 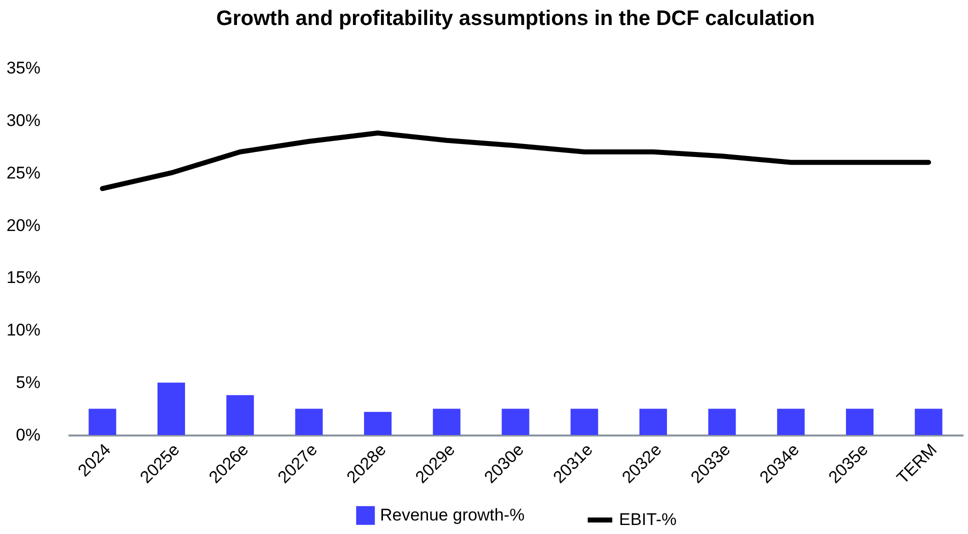 What do you see at coordinates (23, 278) in the screenshot?
I see `y-tick-label: 15%` at bounding box center [23, 278].